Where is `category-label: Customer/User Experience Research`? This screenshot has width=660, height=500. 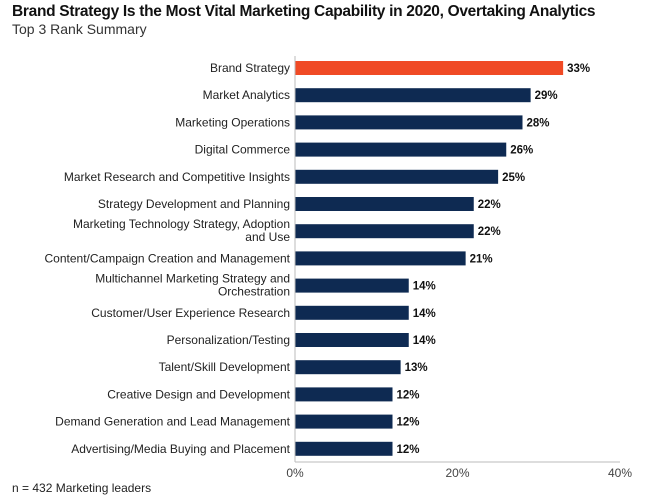 category-label: Customer/User Experience Research is located at coordinates (190, 313).